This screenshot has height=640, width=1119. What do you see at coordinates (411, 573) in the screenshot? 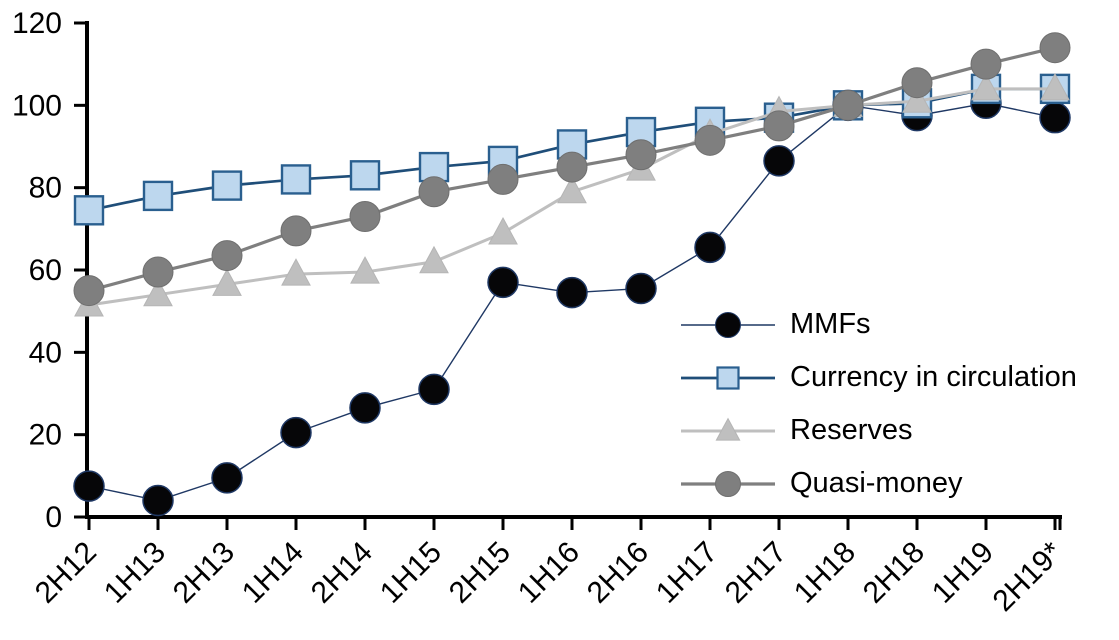
I see `x-axis-tick-label: 1H15` at bounding box center [411, 573].